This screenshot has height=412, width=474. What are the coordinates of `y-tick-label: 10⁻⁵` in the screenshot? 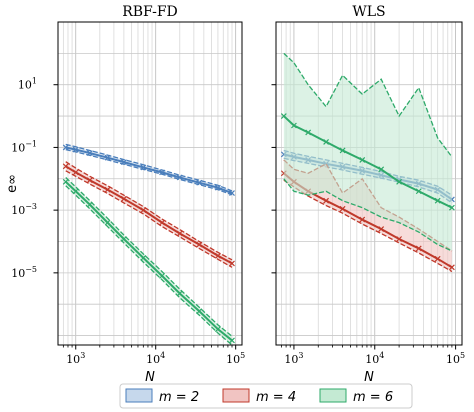 It's located at (24, 272).